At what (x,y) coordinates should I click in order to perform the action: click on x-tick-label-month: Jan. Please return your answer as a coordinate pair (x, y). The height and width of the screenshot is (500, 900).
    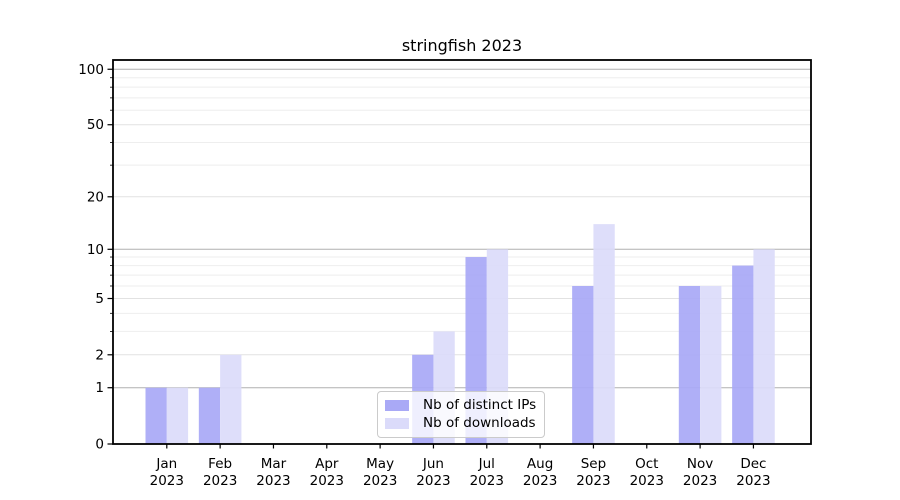
    Looking at the image, I should click on (166, 464).